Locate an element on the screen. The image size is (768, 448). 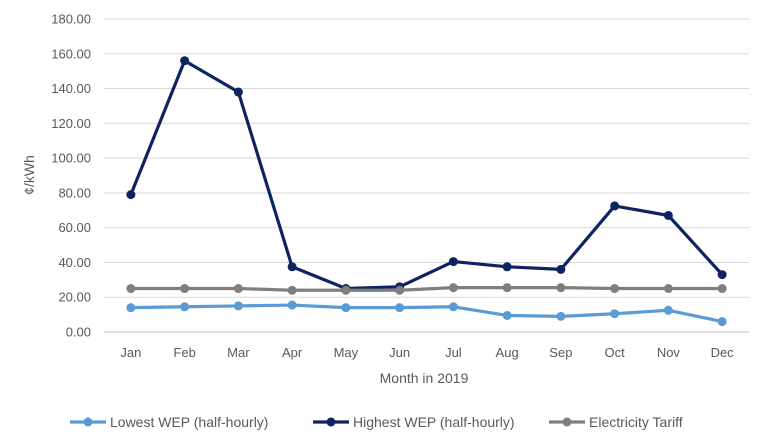
y-tick-label: 40.00 is located at coordinates (74, 262).